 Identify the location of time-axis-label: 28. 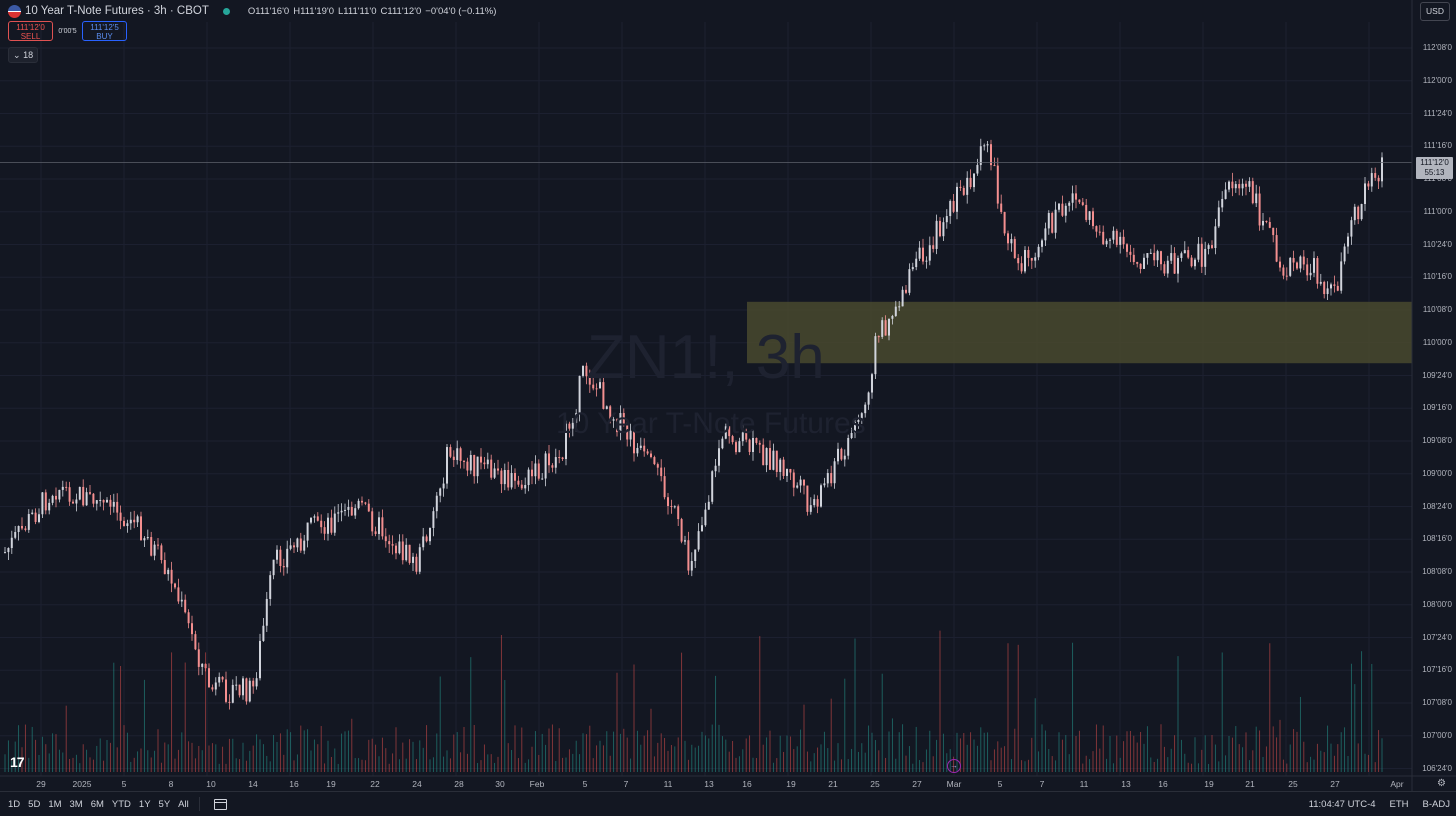
(459, 784).